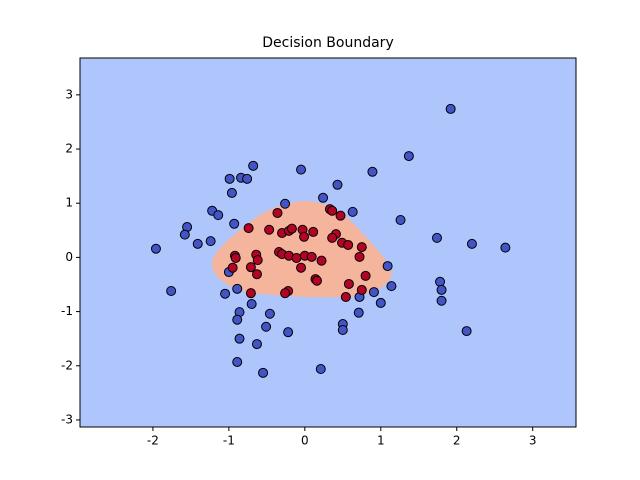  Describe the element at coordinates (67, 365) in the screenshot. I see `y-tick-label: -2` at that location.